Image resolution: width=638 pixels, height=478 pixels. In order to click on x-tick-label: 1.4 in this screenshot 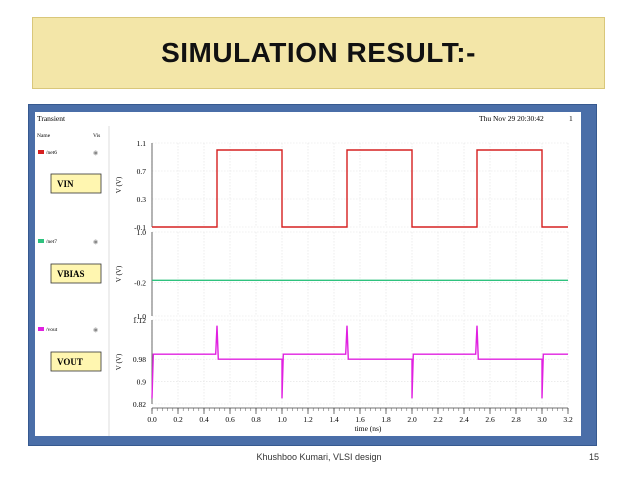, I will do `click(334, 419)`.